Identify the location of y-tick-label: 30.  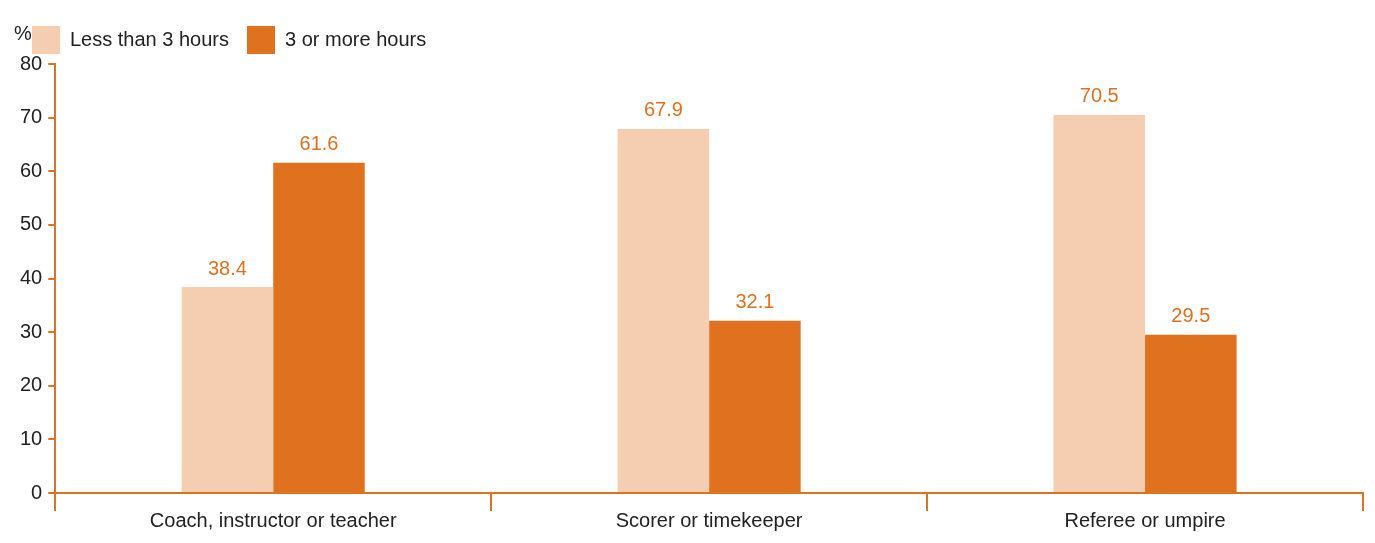
(31, 330).